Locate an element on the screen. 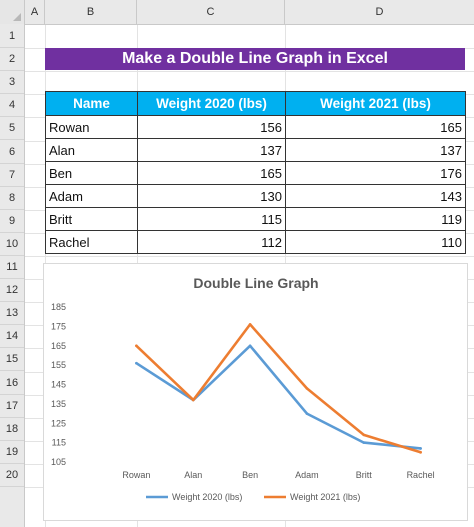 This screenshot has height=527, width=474. cell-name: Alan is located at coordinates (91, 150).